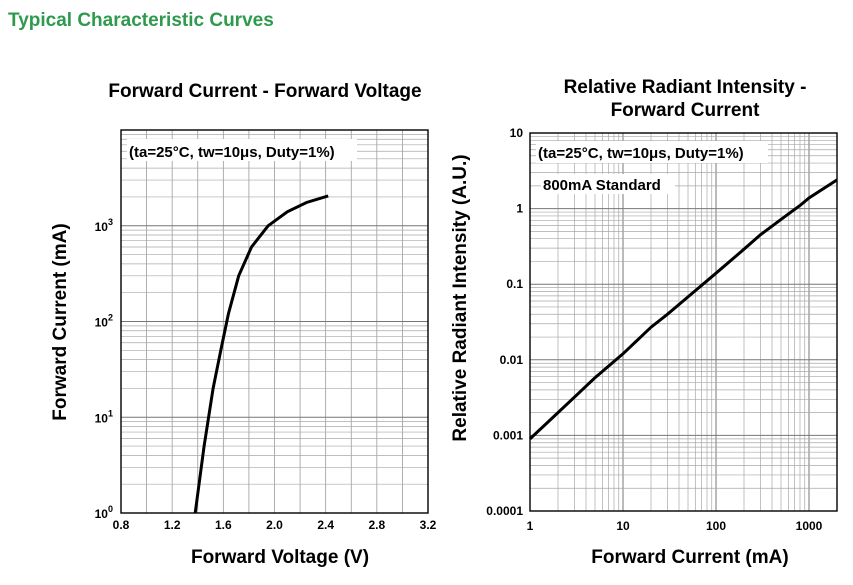 The height and width of the screenshot is (585, 853). I want to click on chart2-ytick-label: 0.01, so click(512, 360).